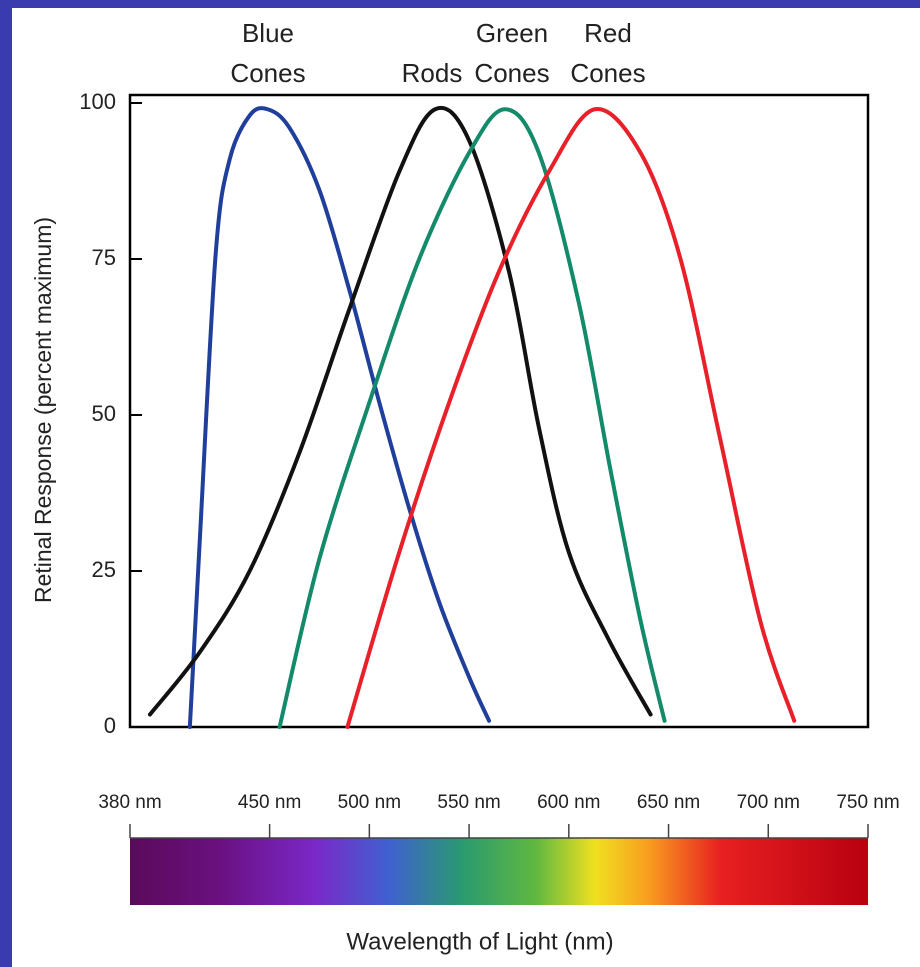  Describe the element at coordinates (468, 802) in the screenshot. I see `x-tick-label: 550 nm` at that location.